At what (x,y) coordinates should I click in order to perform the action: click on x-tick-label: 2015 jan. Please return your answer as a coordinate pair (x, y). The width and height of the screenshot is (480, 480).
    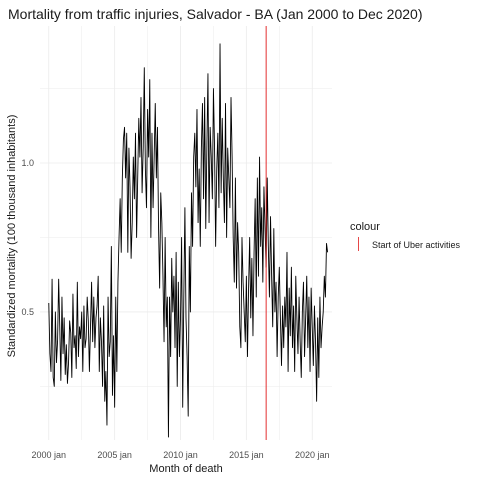
    Looking at the image, I should click on (246, 455).